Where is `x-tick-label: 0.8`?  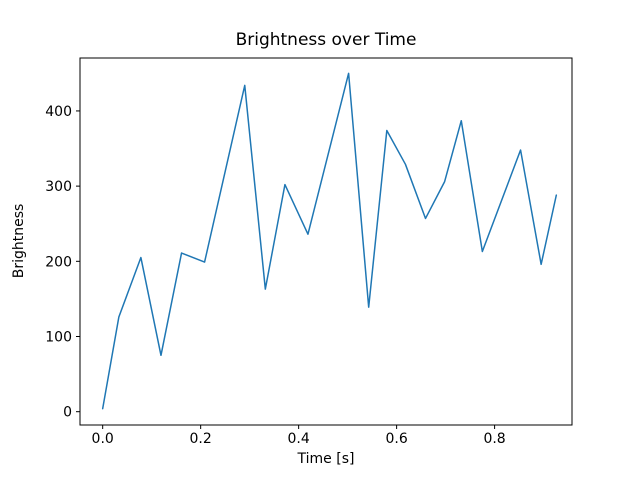 x-tick-label: 0.8 is located at coordinates (494, 439).